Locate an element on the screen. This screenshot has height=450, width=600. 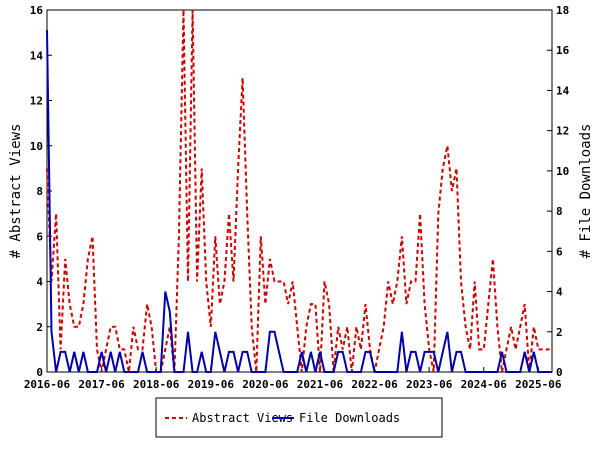
y2-axis-label: # File Downloads is located at coordinates (586, 191).